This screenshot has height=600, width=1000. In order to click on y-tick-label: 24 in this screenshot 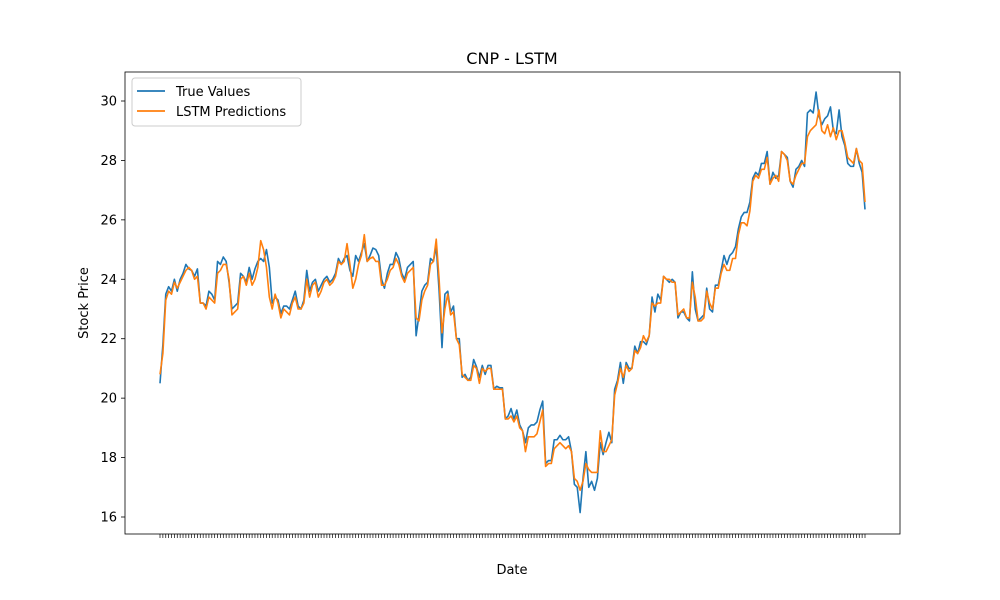, I will do `click(108, 280)`.